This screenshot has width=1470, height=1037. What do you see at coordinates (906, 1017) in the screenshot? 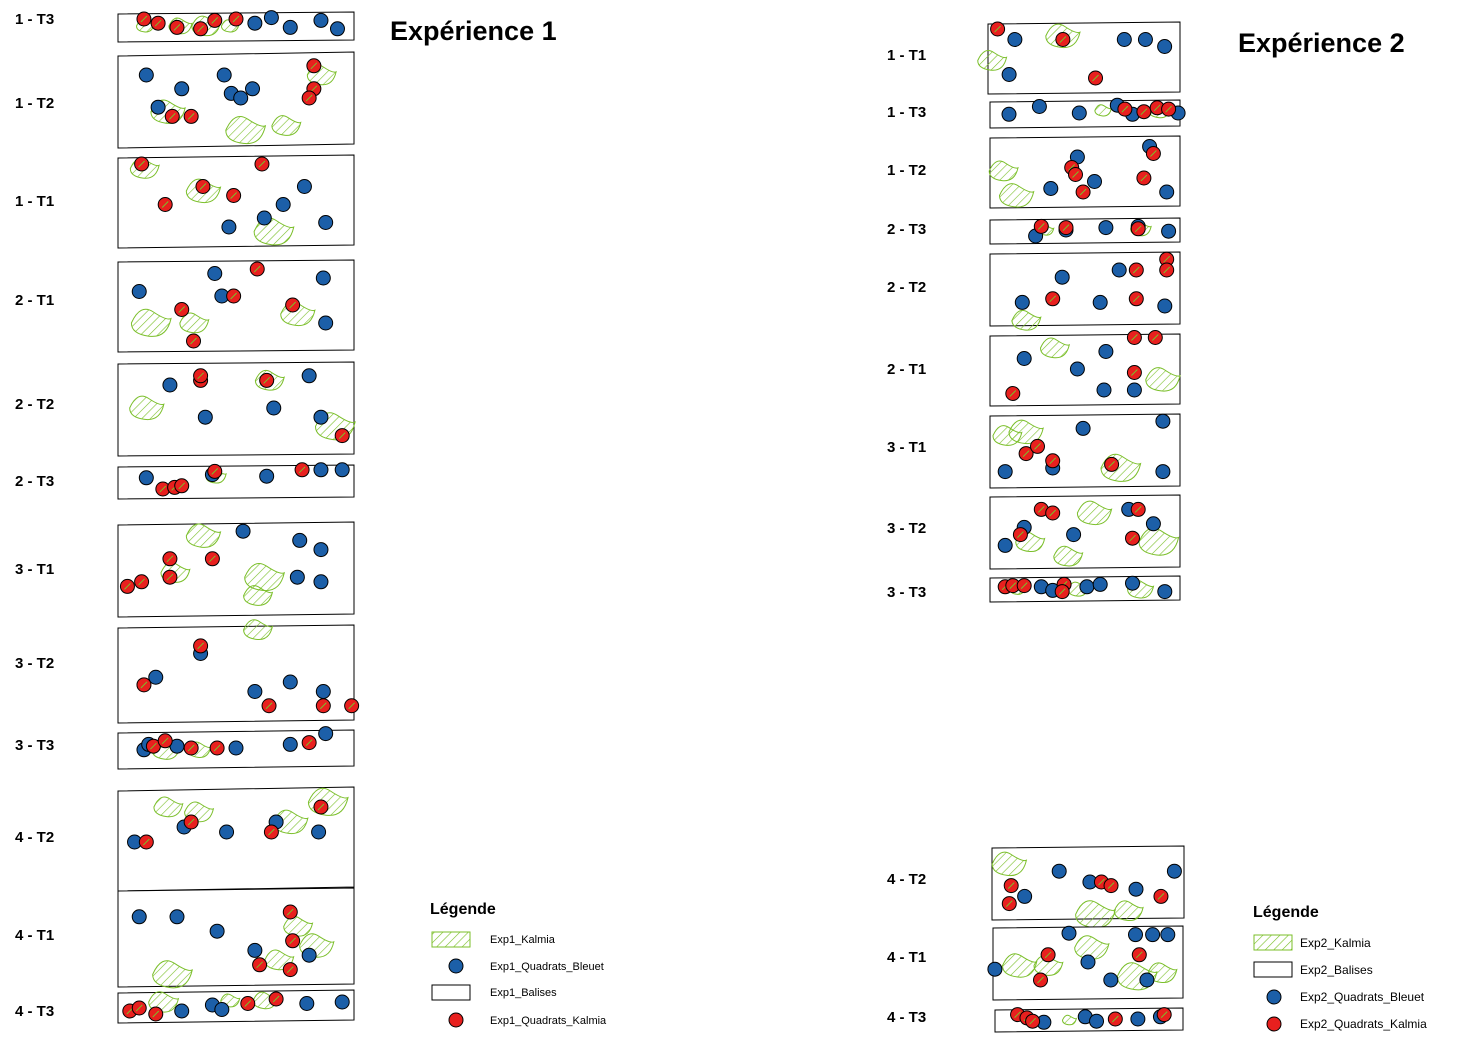
I see `exp2-plot-label: 4 - T3` at bounding box center [906, 1017].